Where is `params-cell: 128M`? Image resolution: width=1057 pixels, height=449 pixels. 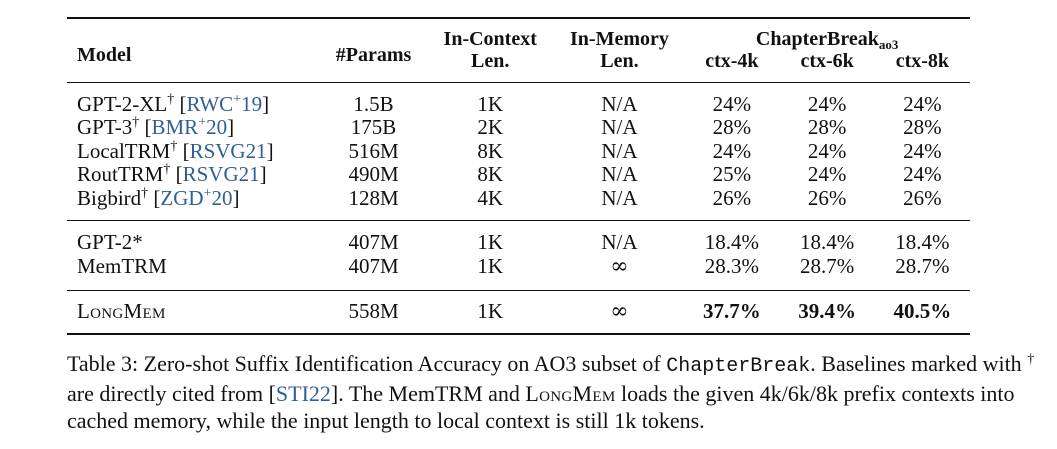 params-cell: 128M is located at coordinates (373, 197).